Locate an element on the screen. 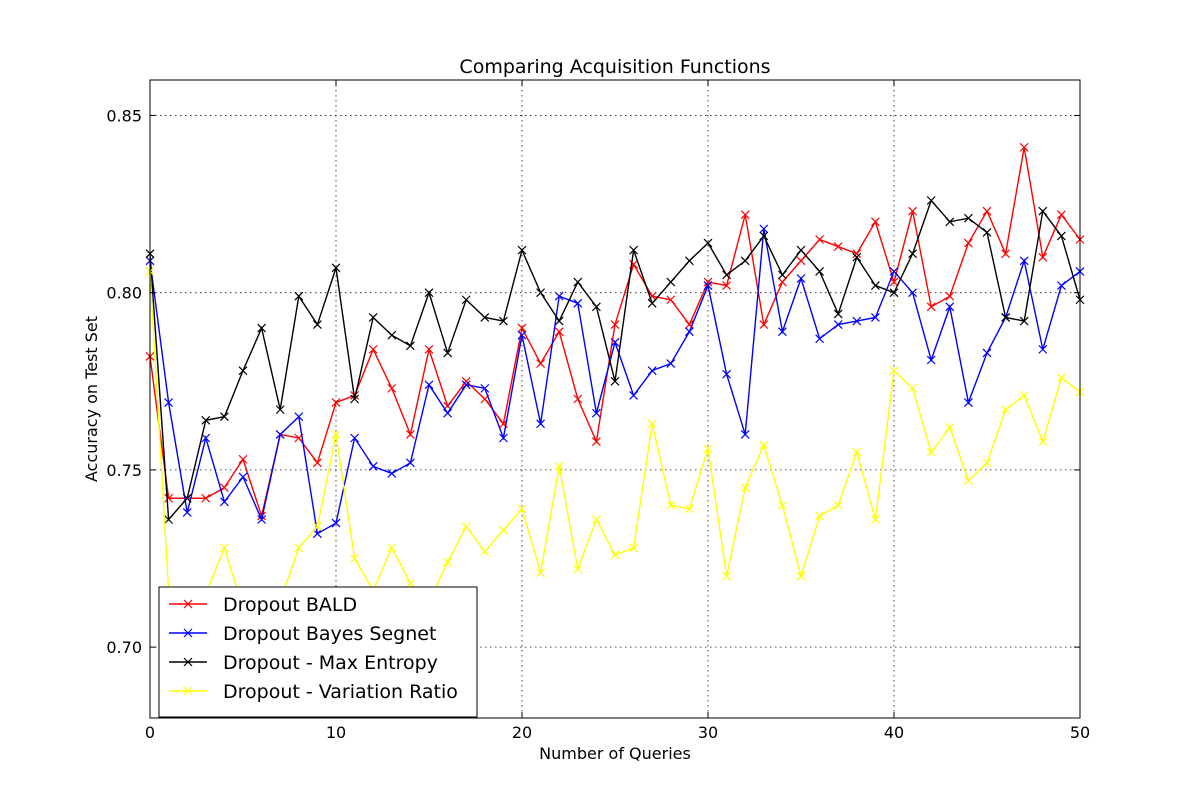  x-tick-label: 20 is located at coordinates (522, 732).